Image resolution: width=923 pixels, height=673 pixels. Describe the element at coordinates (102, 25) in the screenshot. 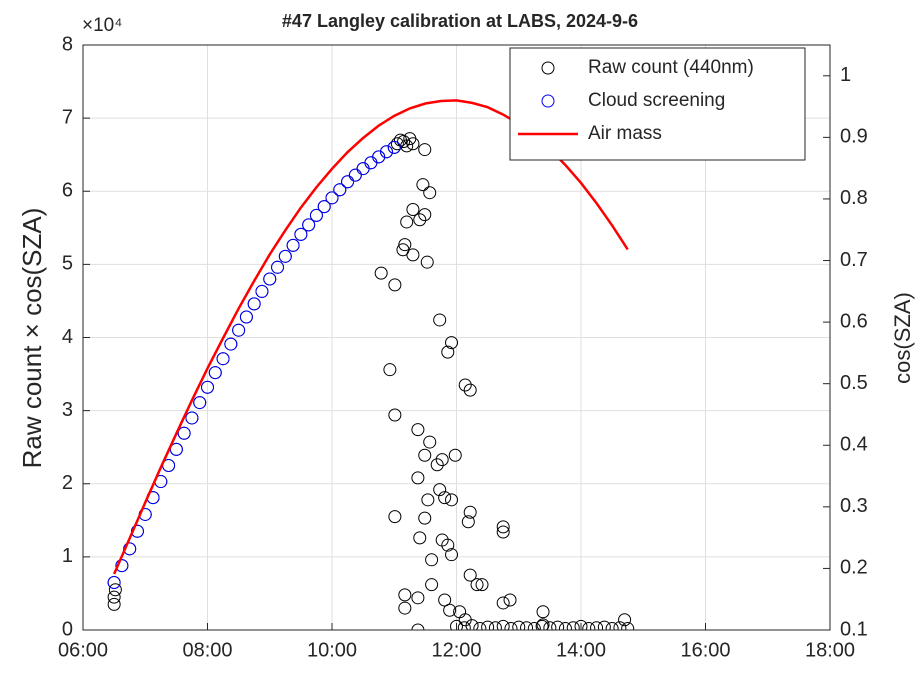

I see `y-exponent: ×10⁴` at that location.